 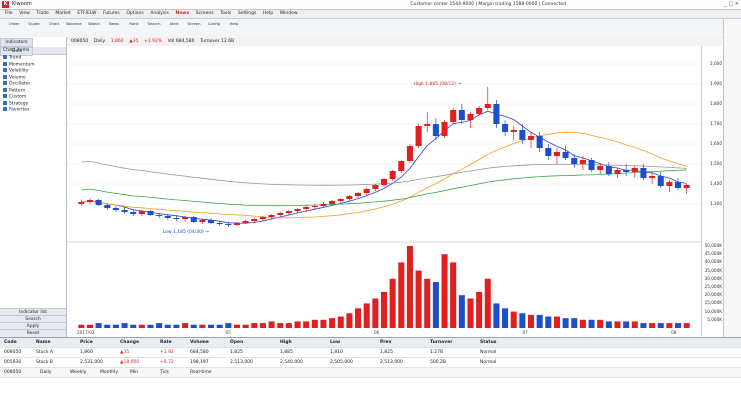 I want to click on column-header: Name, so click(x=43, y=342).